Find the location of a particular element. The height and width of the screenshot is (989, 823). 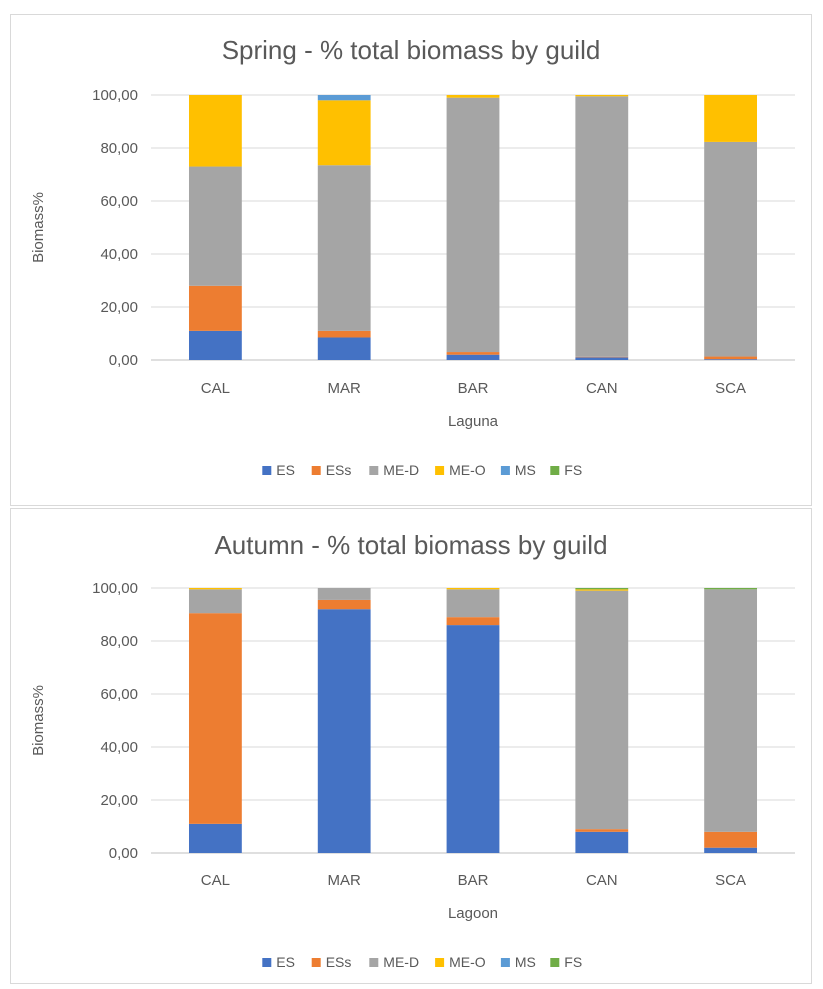

x-axis-title: Laguna is located at coordinates (473, 421).